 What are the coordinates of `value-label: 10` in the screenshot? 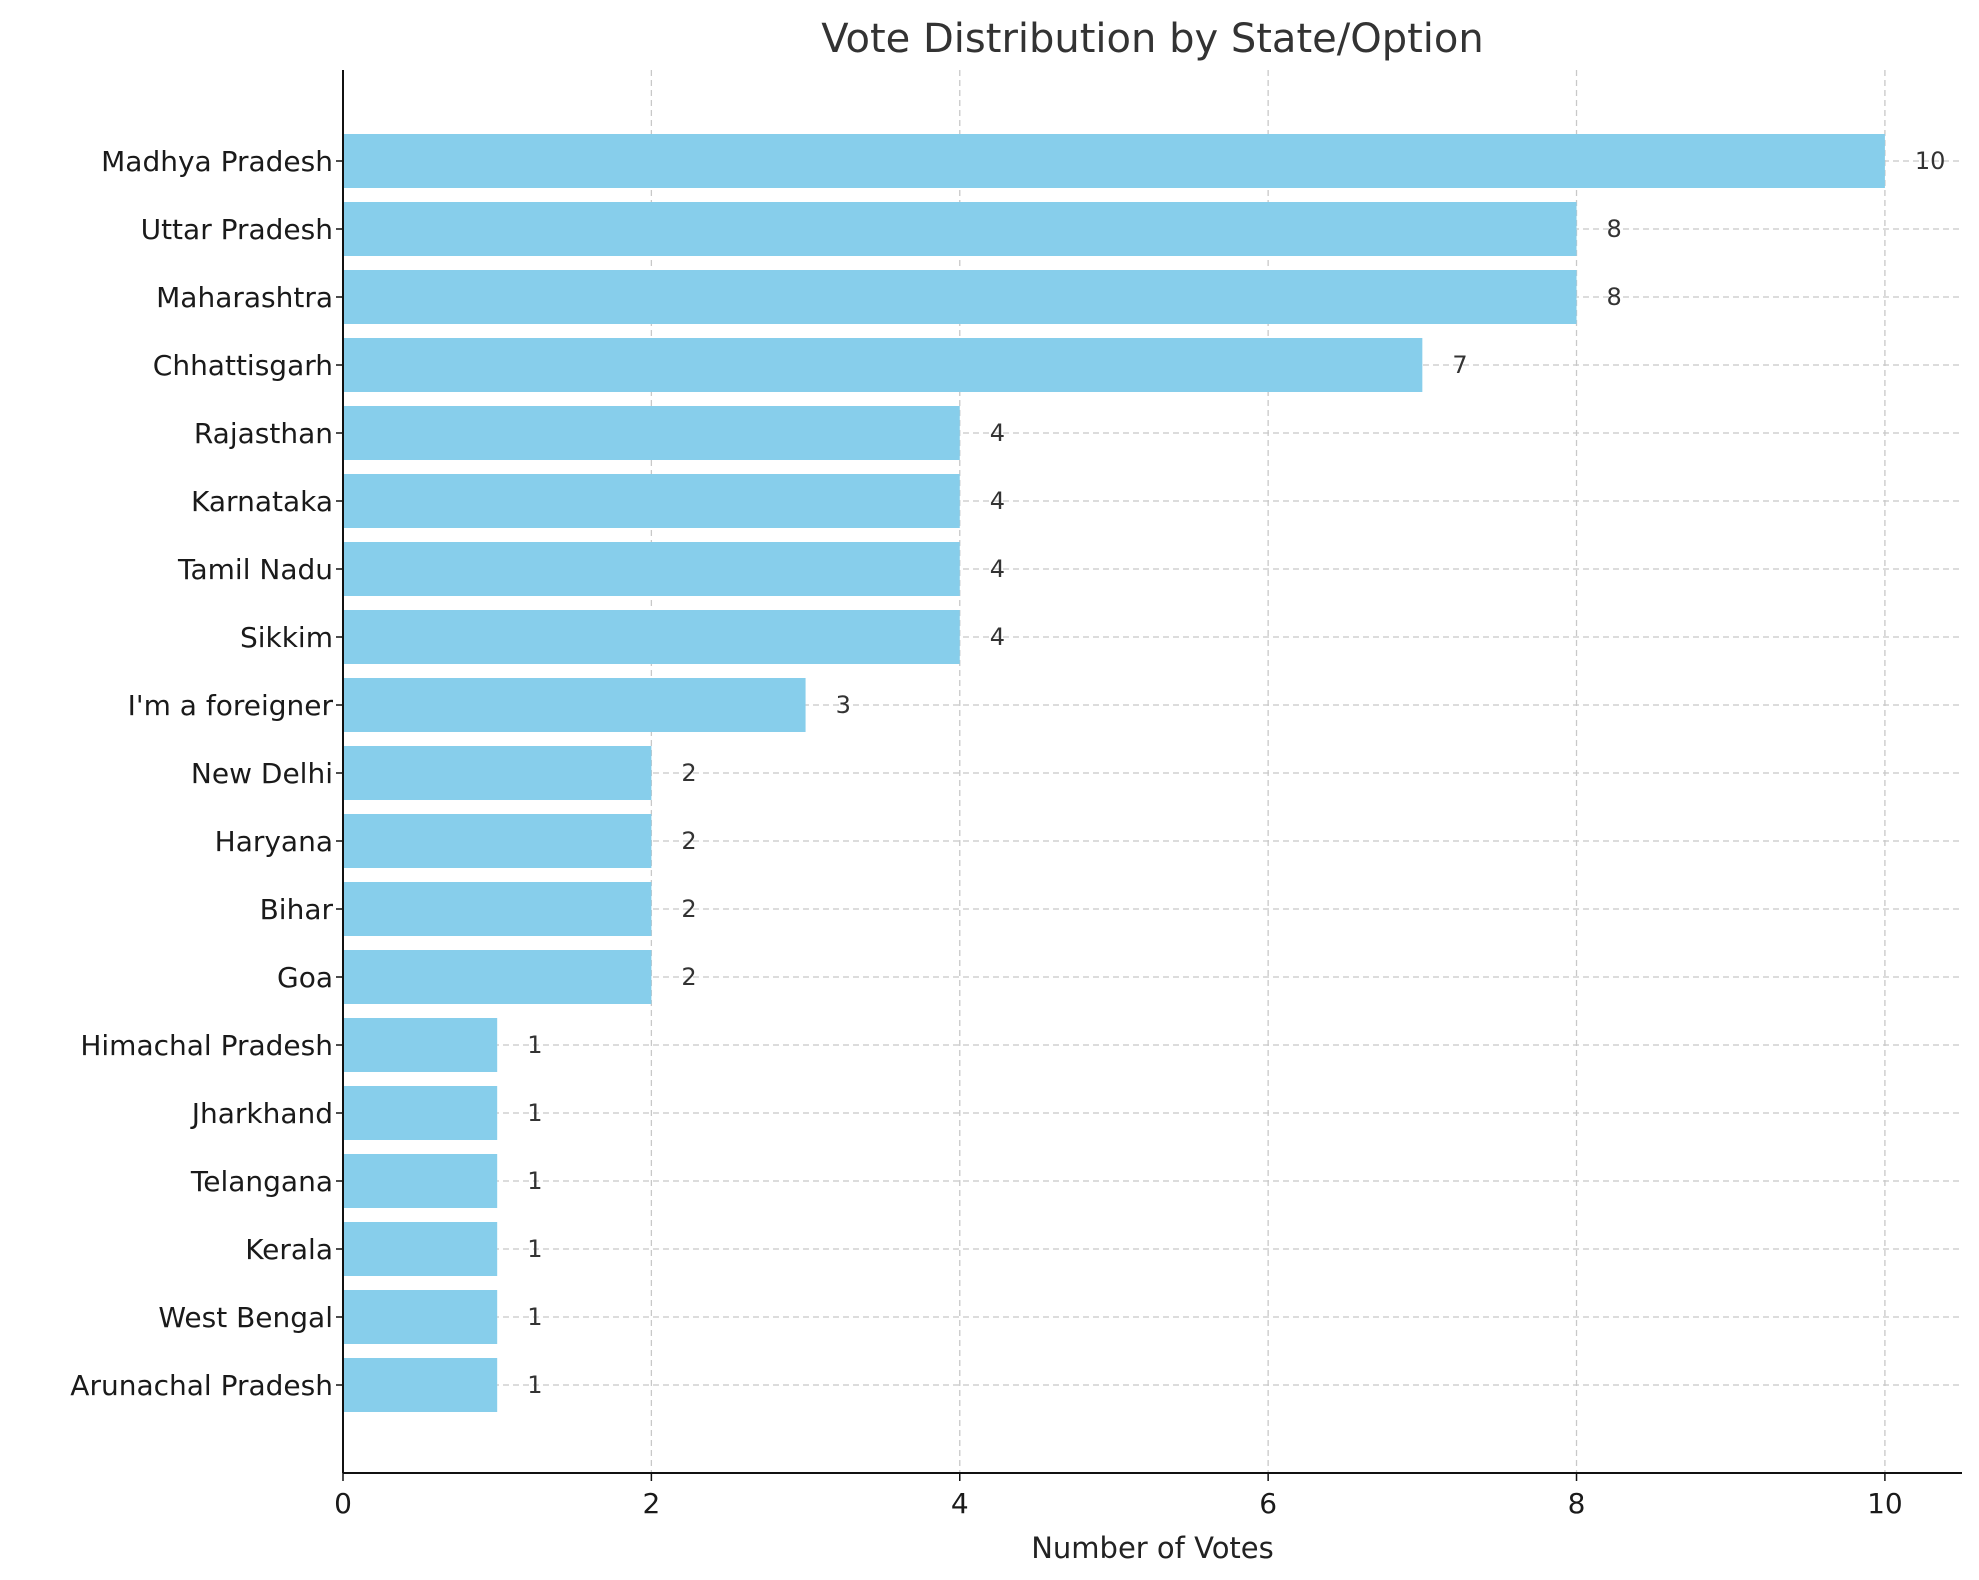 It's located at (1930, 161).